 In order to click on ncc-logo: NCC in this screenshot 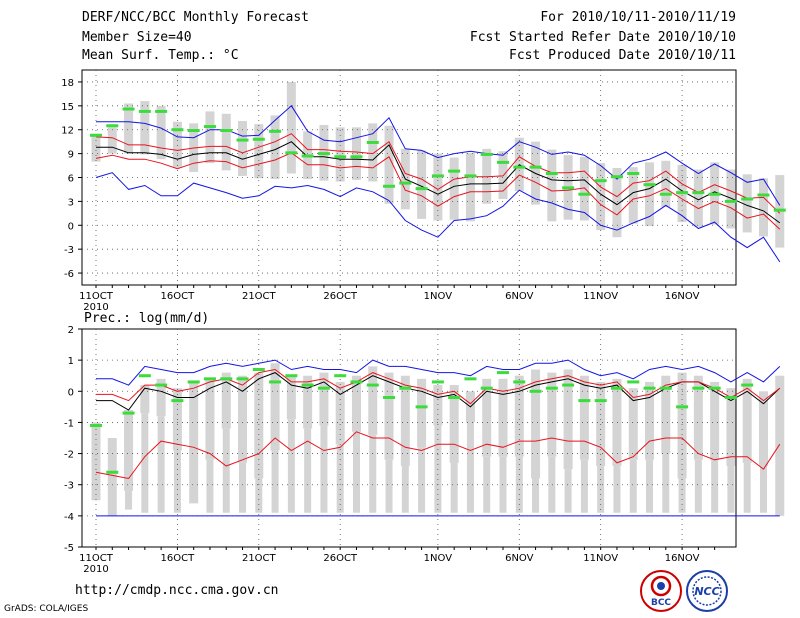, I will do `click(707, 591)`.